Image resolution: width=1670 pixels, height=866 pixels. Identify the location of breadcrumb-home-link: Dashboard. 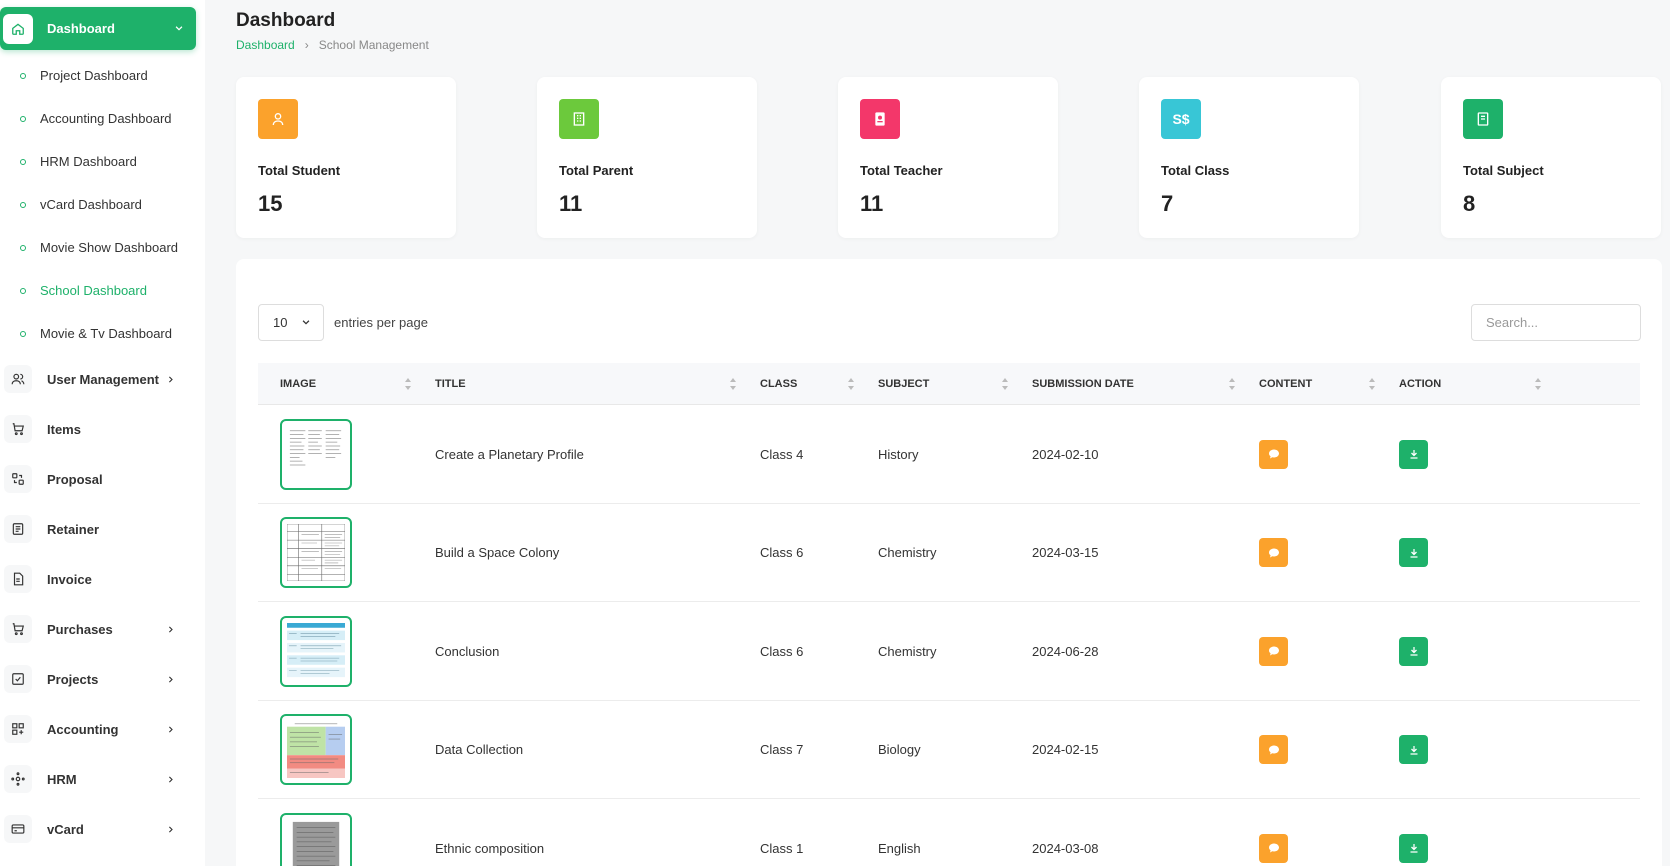
(265, 45).